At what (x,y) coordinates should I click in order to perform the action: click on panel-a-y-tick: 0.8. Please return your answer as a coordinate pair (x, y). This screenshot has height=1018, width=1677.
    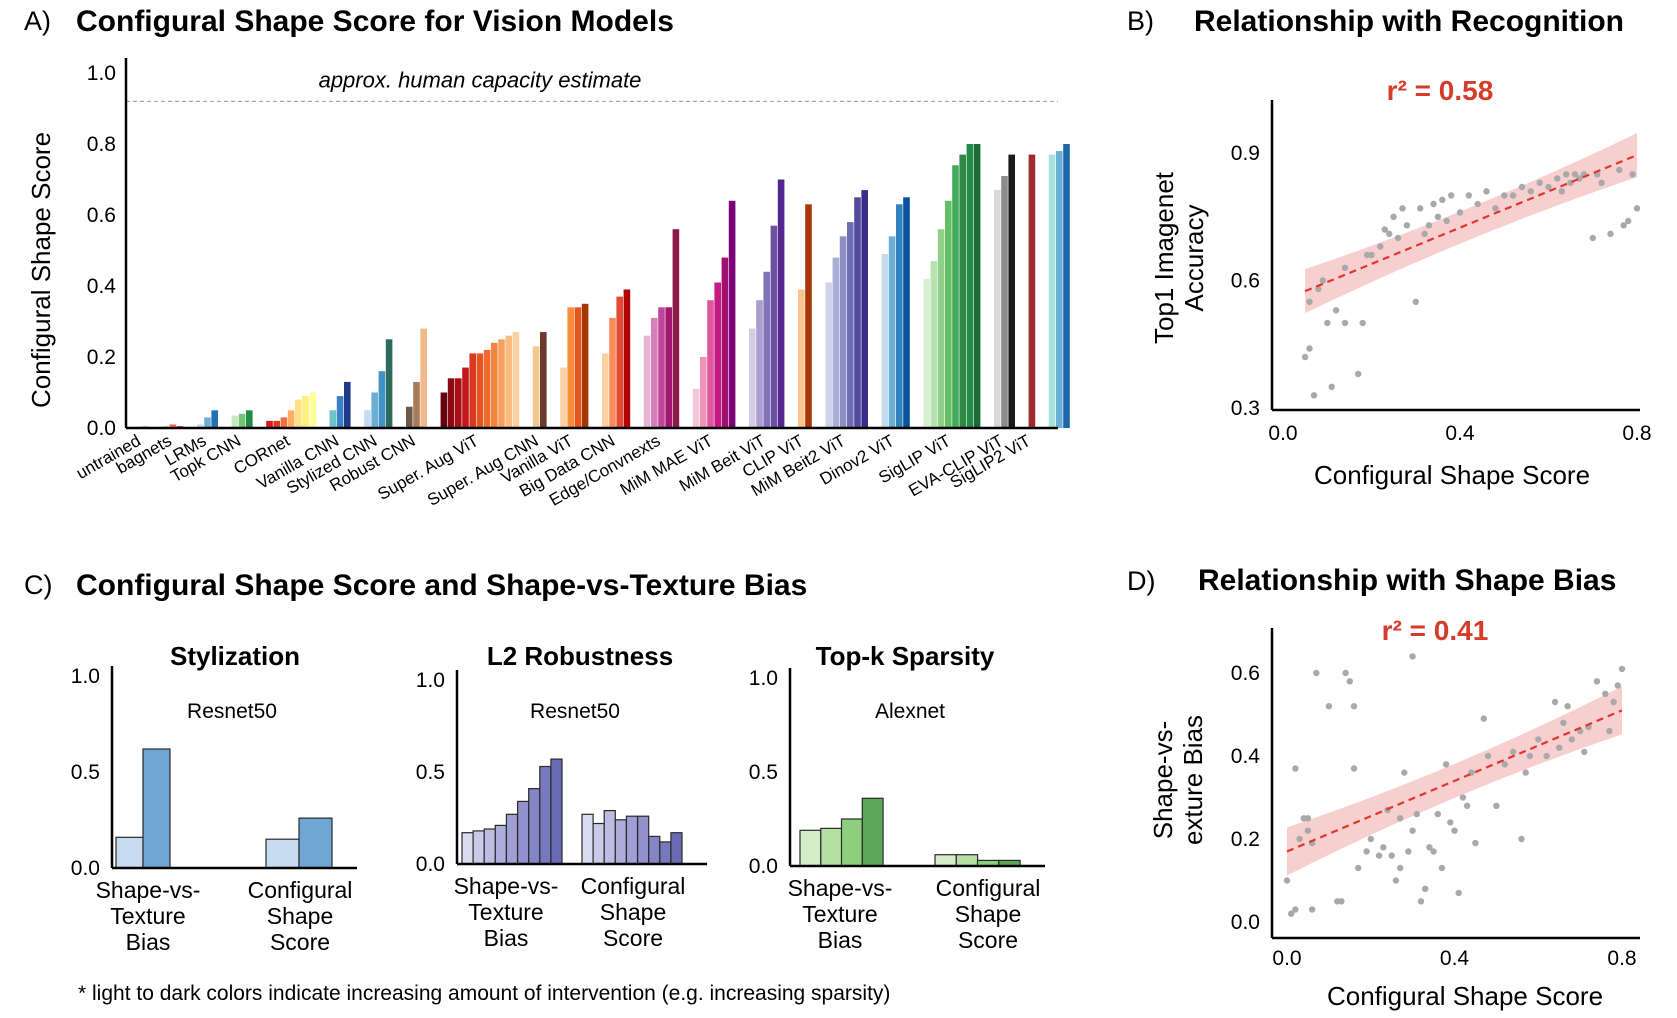
    Looking at the image, I should click on (101, 144).